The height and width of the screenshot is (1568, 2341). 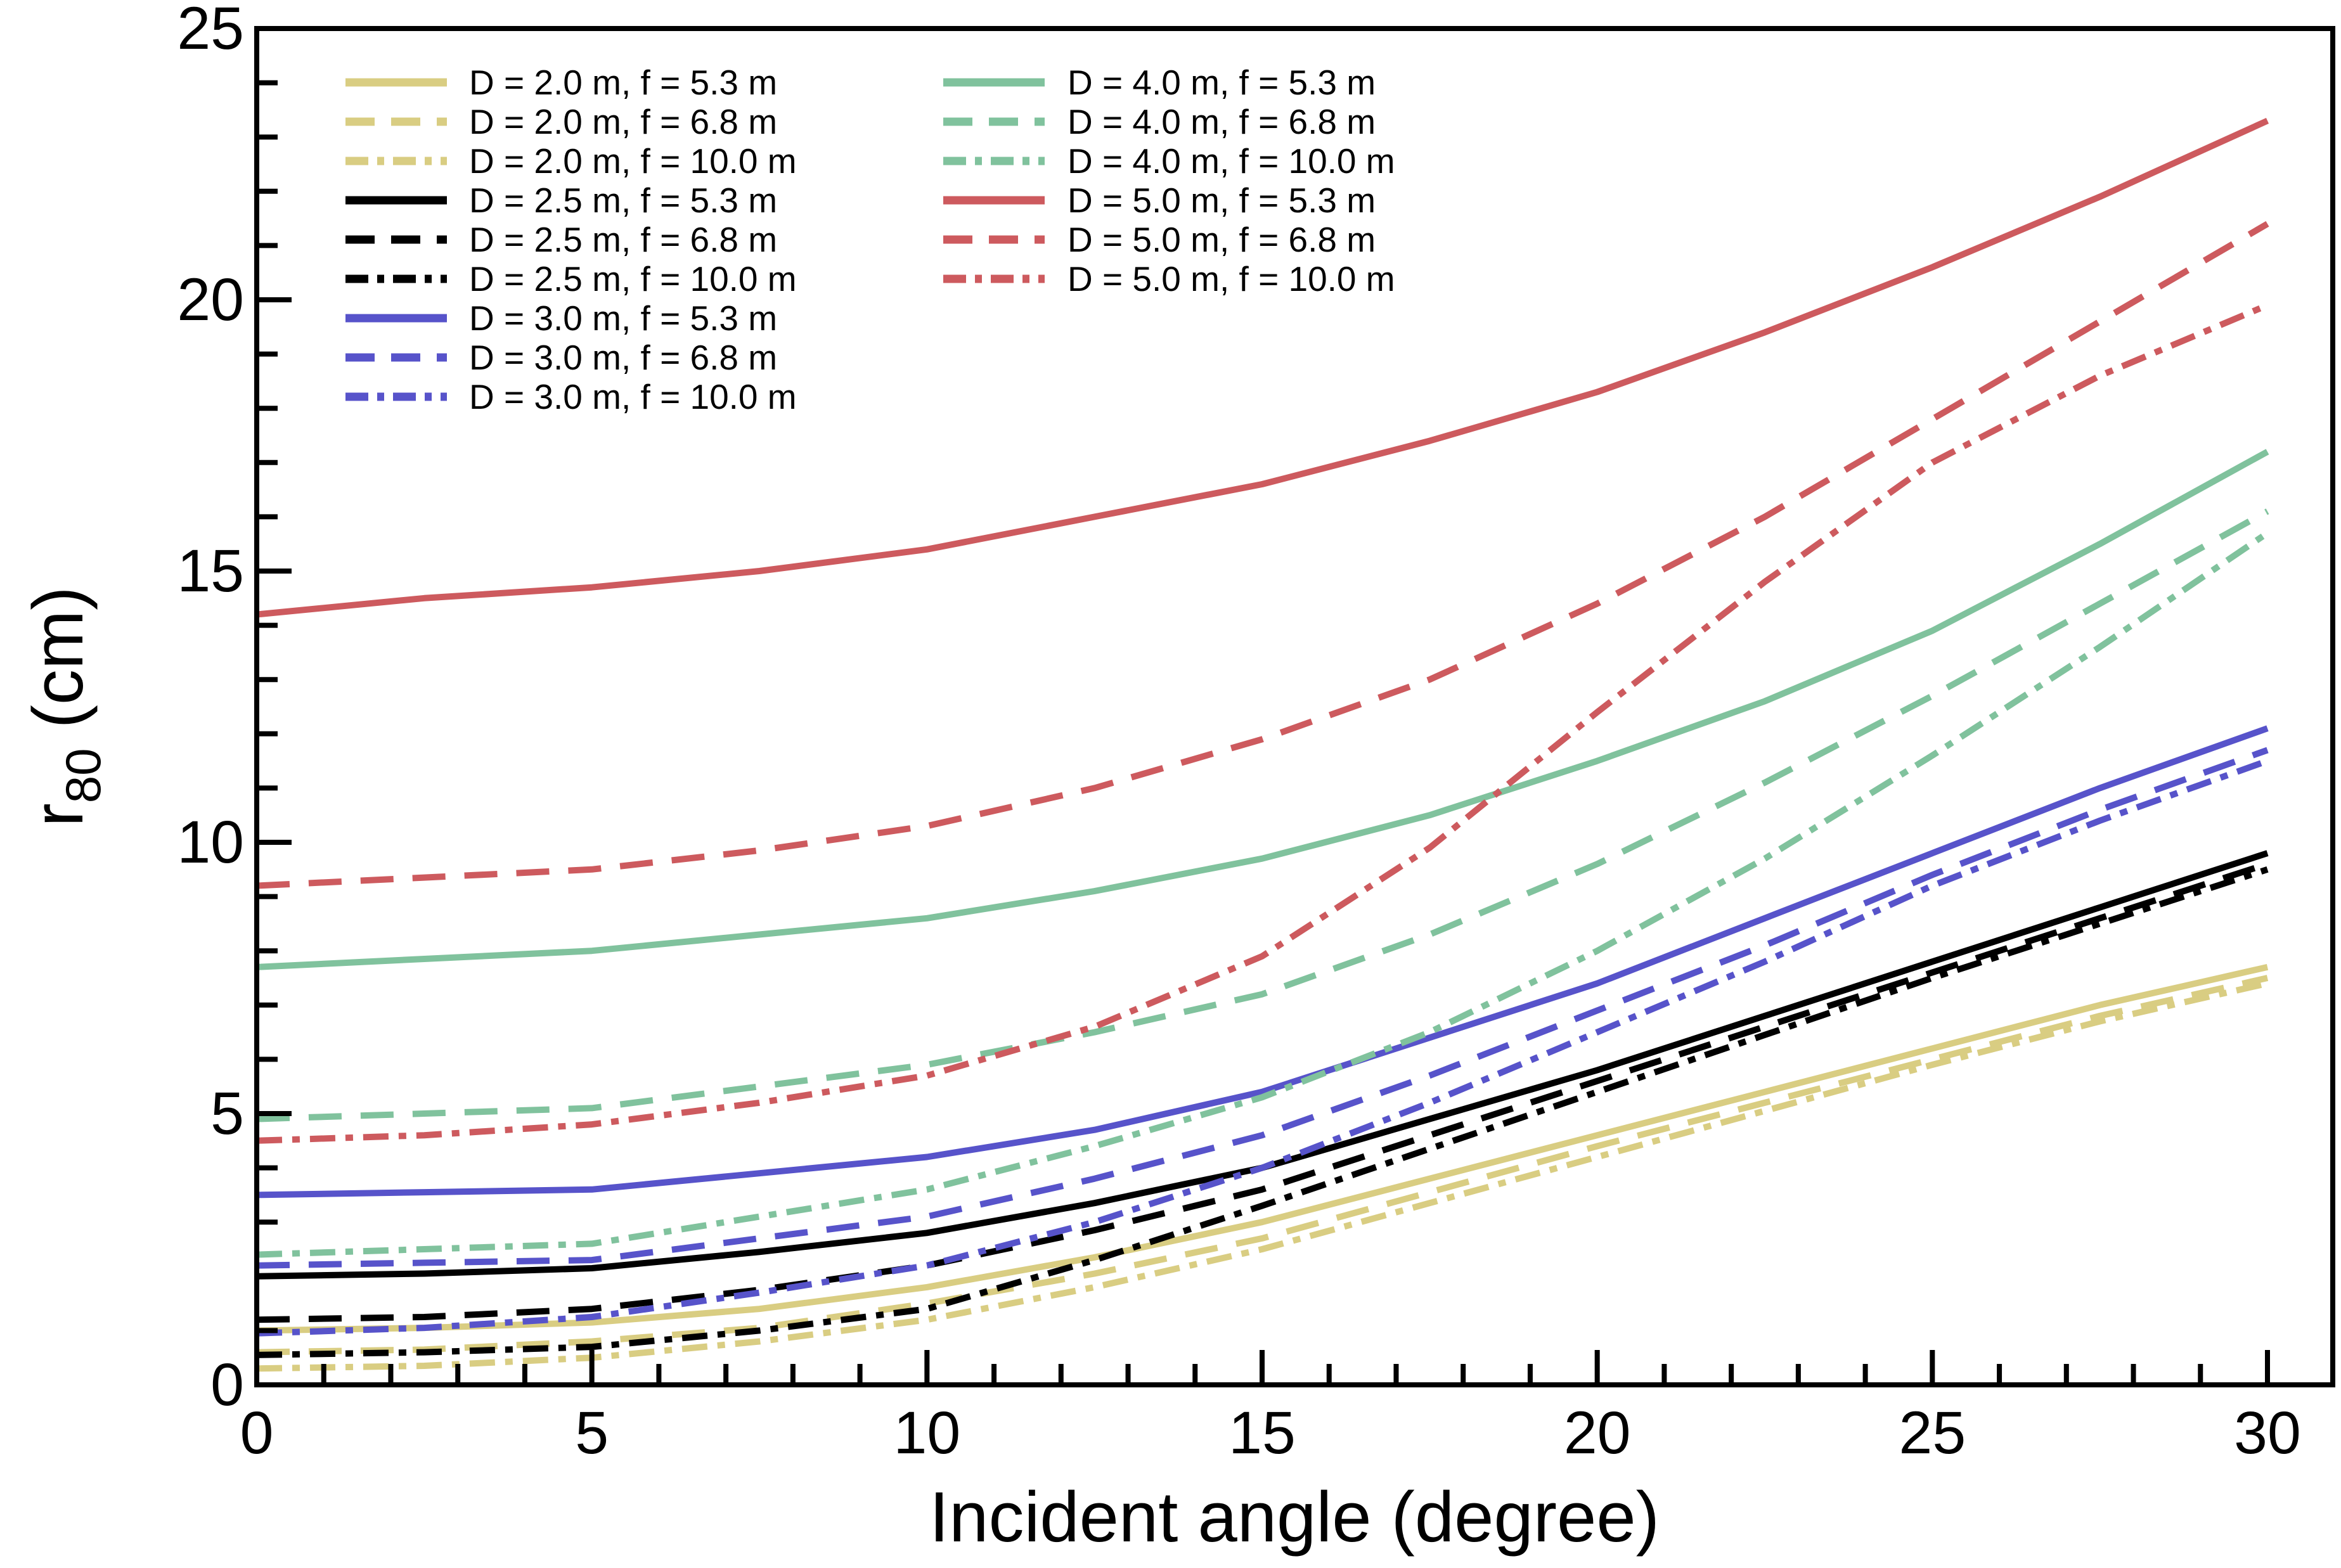 What do you see at coordinates (1221, 200) in the screenshot?
I see `legend-label-D5.0-f5.3: D = 5.0 m, f = 5.3 m` at bounding box center [1221, 200].